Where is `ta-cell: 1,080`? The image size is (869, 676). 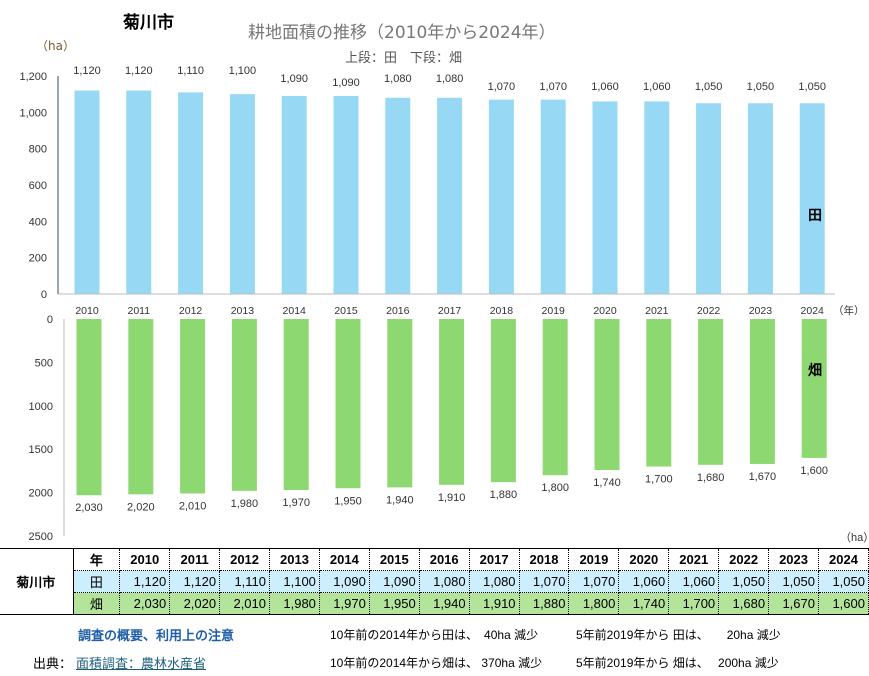 ta-cell: 1,080 is located at coordinates (444, 581).